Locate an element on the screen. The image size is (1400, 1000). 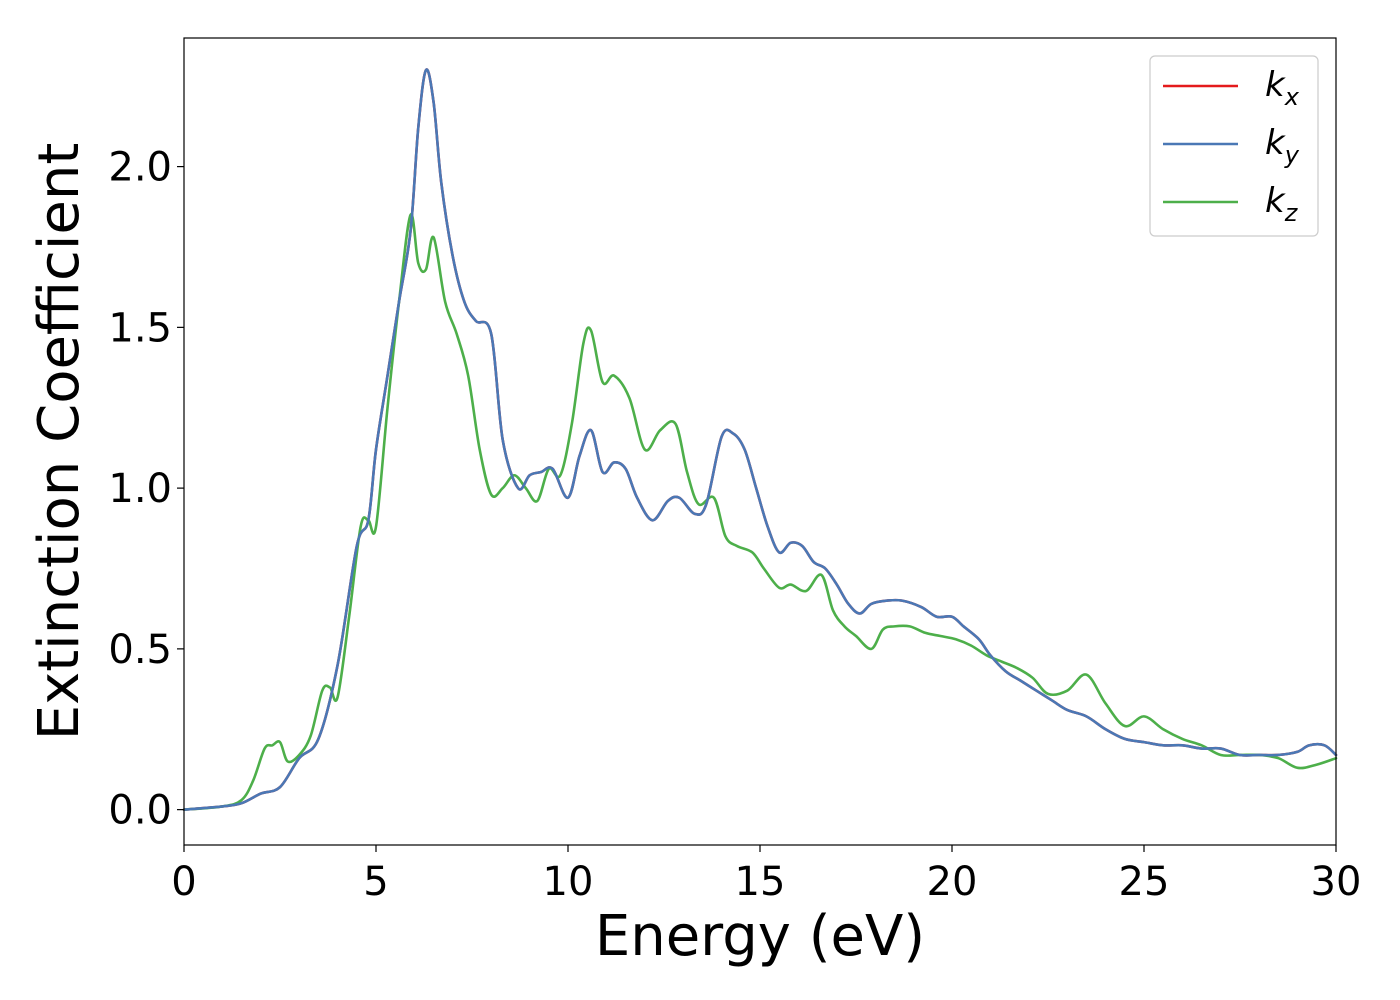
legend-label-x: kx is located at coordinates (1282, 88).